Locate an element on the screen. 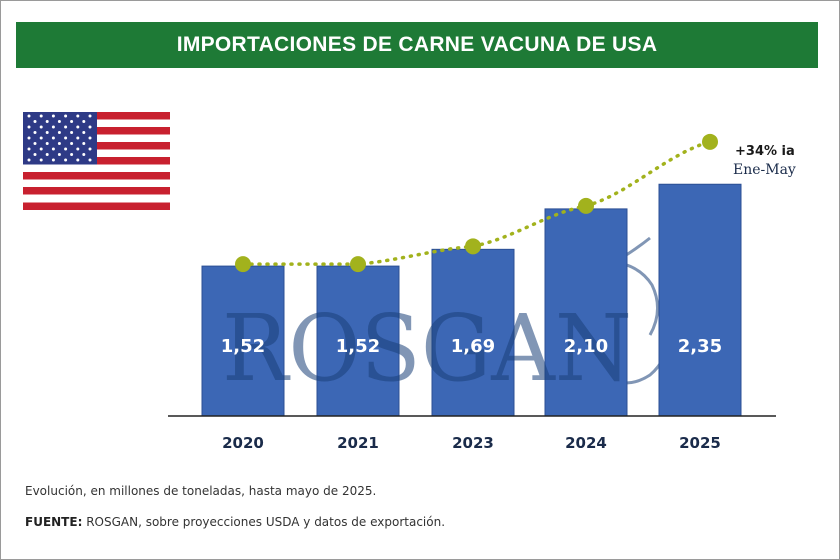 The width and height of the screenshot is (840, 560). usa-flag-icon is located at coordinates (96, 161).